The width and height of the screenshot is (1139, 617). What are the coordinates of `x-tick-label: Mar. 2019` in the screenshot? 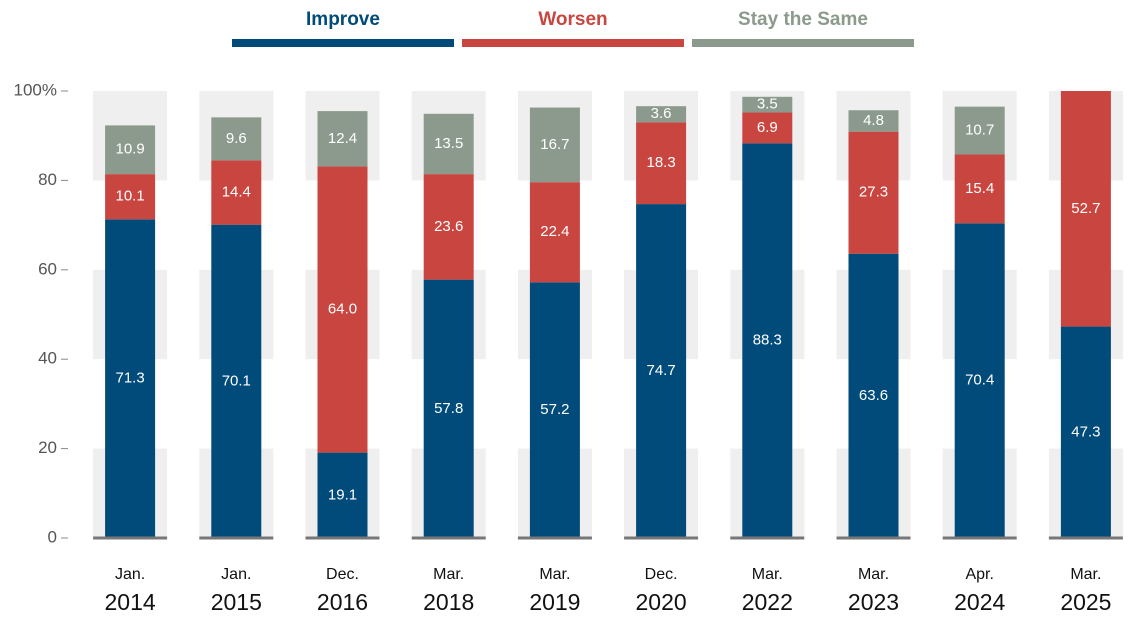 It's located at (554, 590).